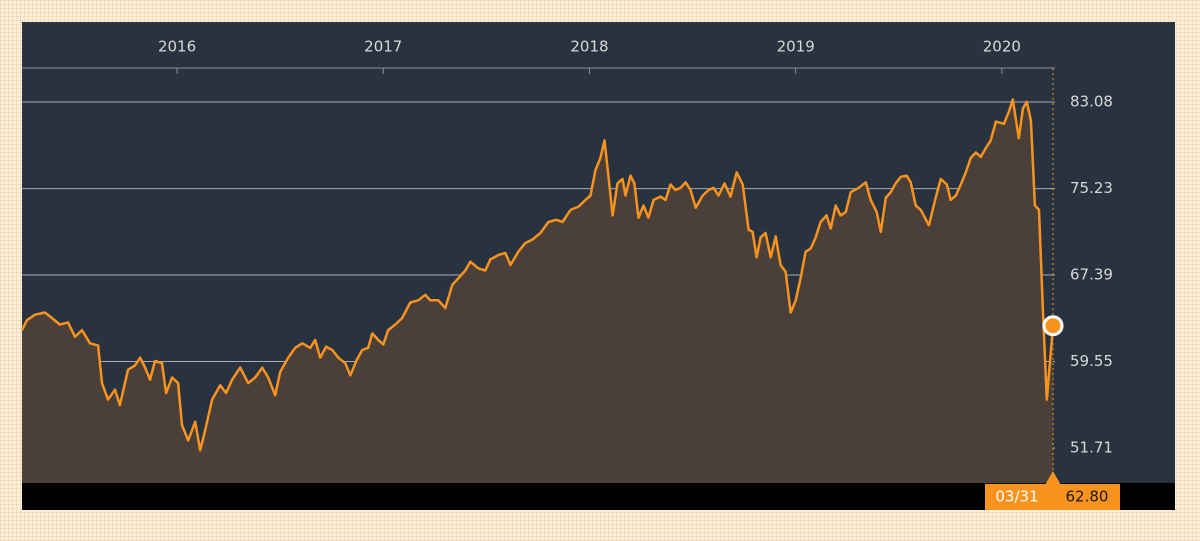 The height and width of the screenshot is (541, 1200). What do you see at coordinates (796, 47) in the screenshot?
I see `x-tick-label: 2019` at bounding box center [796, 47].